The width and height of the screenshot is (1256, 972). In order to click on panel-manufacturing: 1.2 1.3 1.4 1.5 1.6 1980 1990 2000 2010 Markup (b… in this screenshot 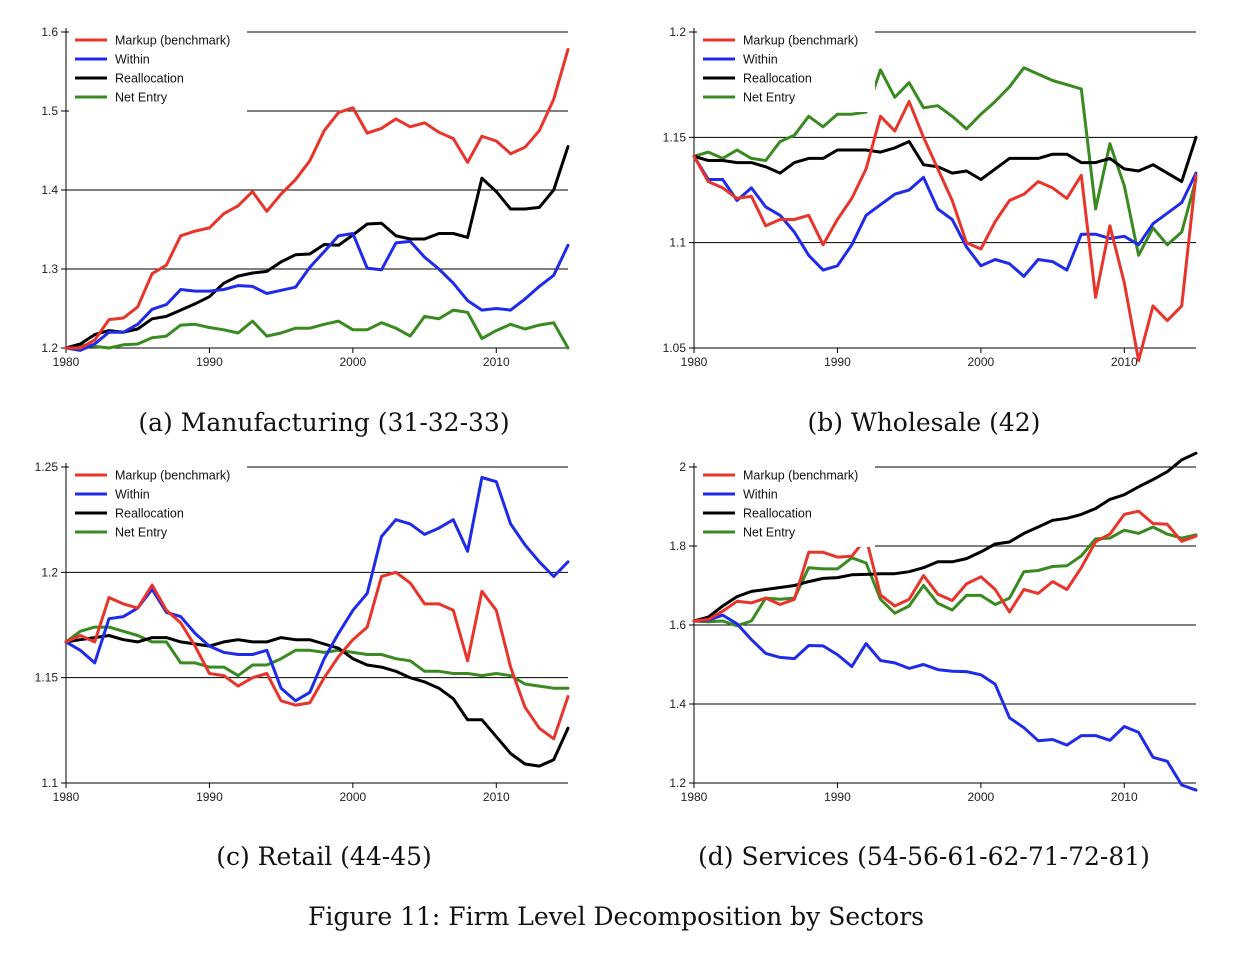, I will do `click(305, 197)`.